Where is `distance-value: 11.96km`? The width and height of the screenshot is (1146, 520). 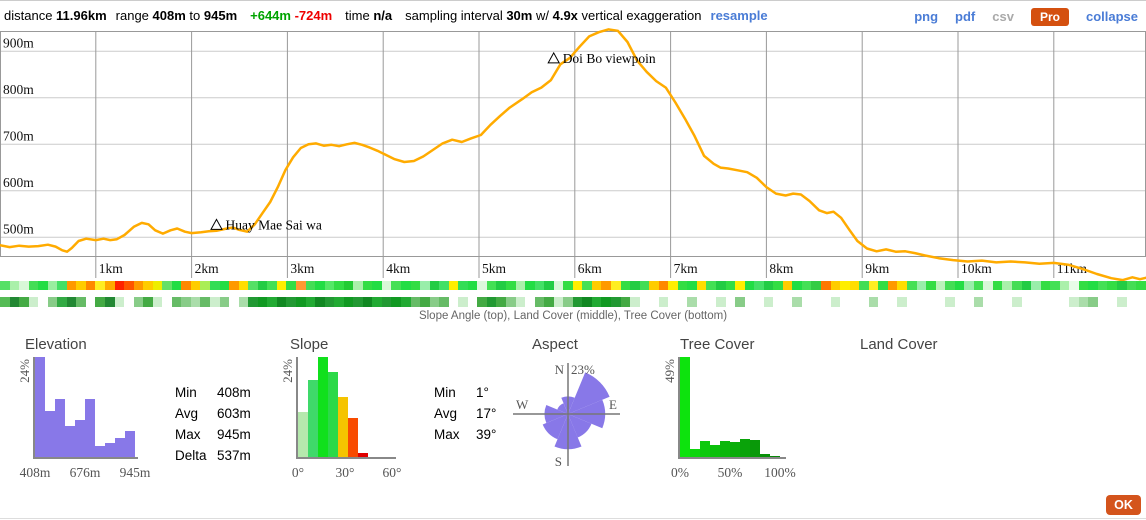 distance-value: 11.96km is located at coordinates (81, 15).